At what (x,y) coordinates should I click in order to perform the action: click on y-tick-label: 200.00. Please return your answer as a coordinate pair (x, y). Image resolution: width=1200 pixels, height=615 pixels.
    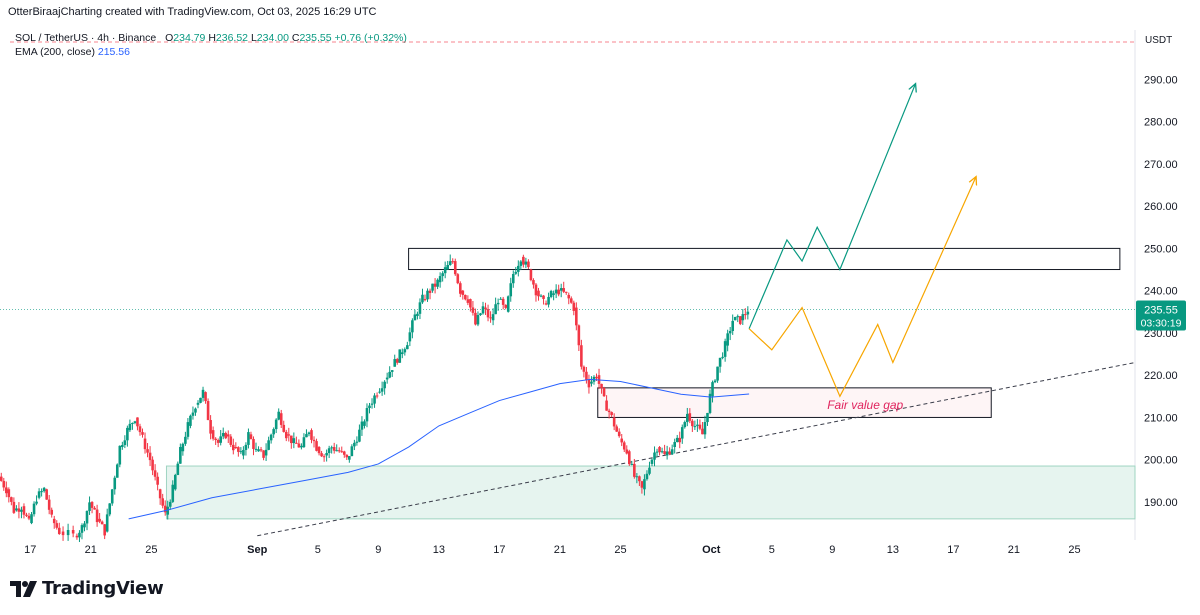
    Looking at the image, I should click on (1161, 461).